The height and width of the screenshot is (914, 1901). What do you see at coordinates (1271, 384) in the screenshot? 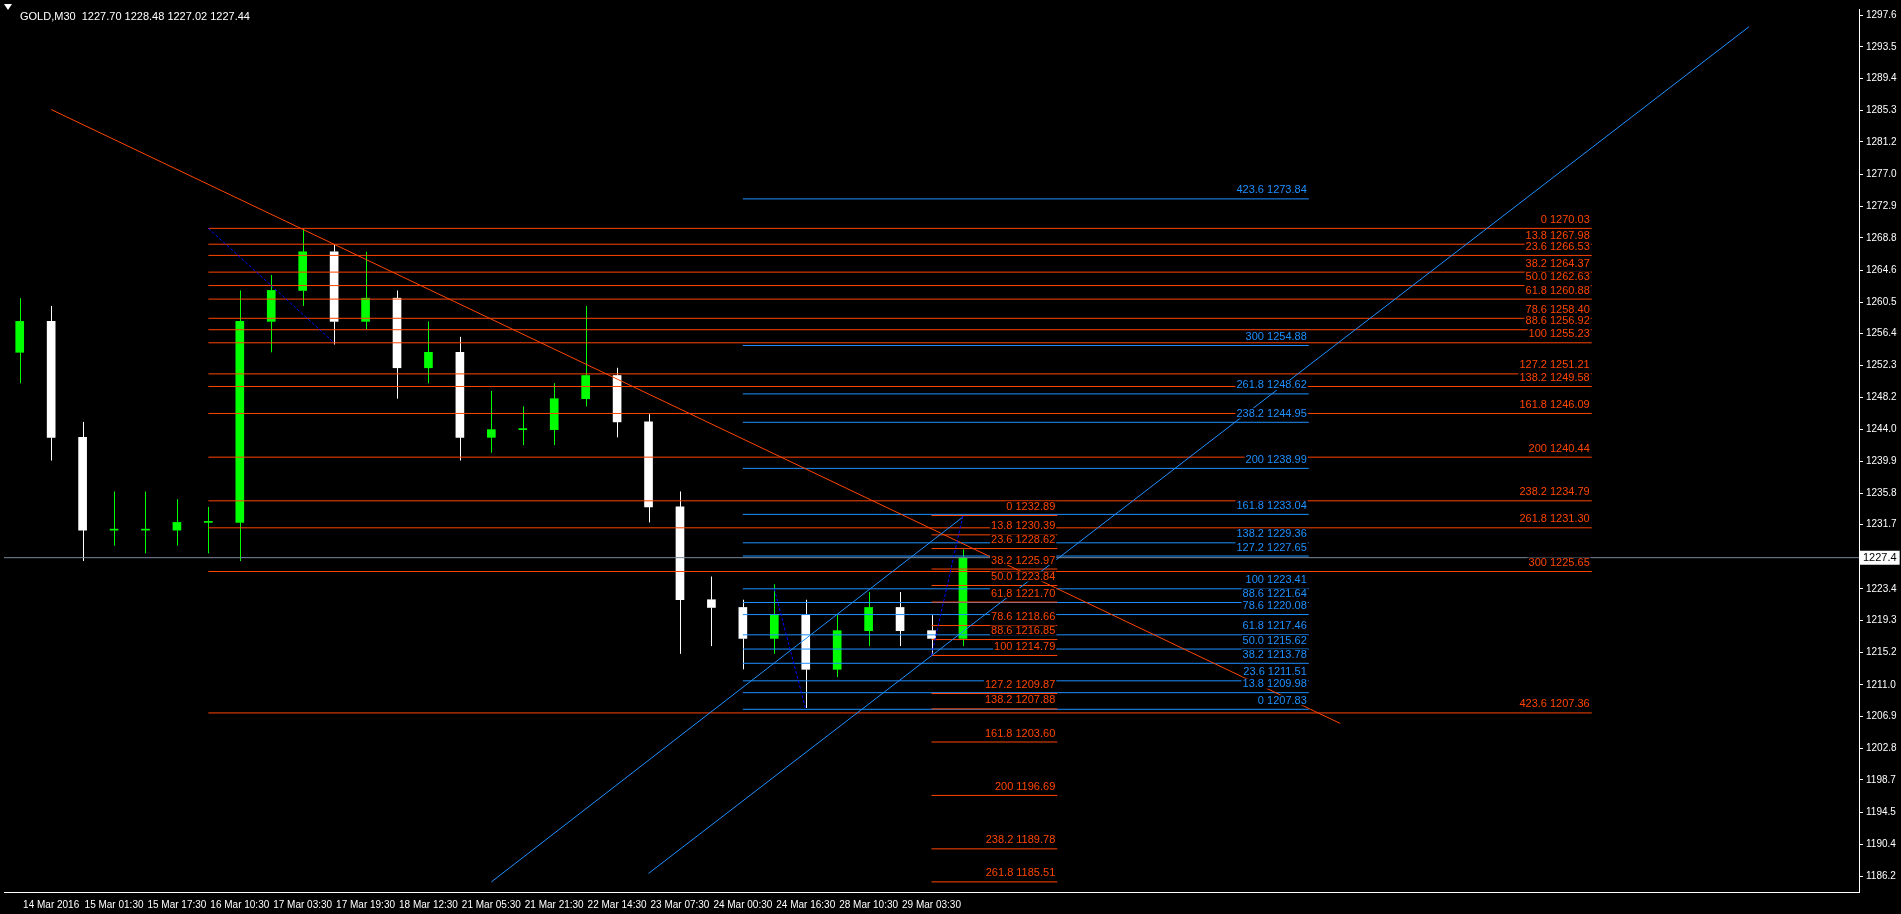
I see `annotation: 261.8 1248.62` at bounding box center [1271, 384].